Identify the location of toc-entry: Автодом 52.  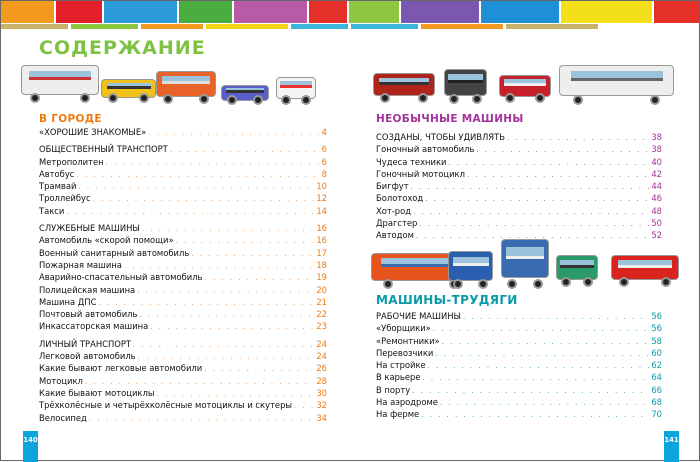
(519, 235).